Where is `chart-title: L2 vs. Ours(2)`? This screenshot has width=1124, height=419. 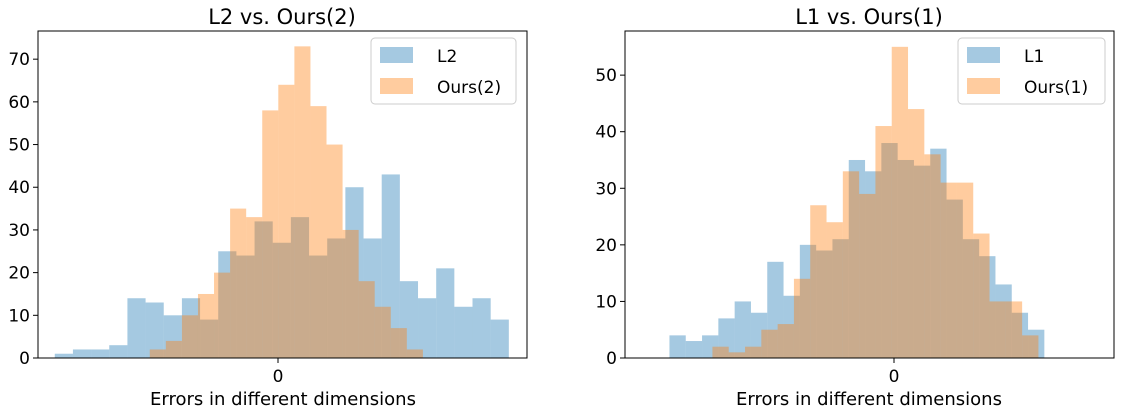
chart-title: L2 vs. Ours(2) is located at coordinates (282, 17).